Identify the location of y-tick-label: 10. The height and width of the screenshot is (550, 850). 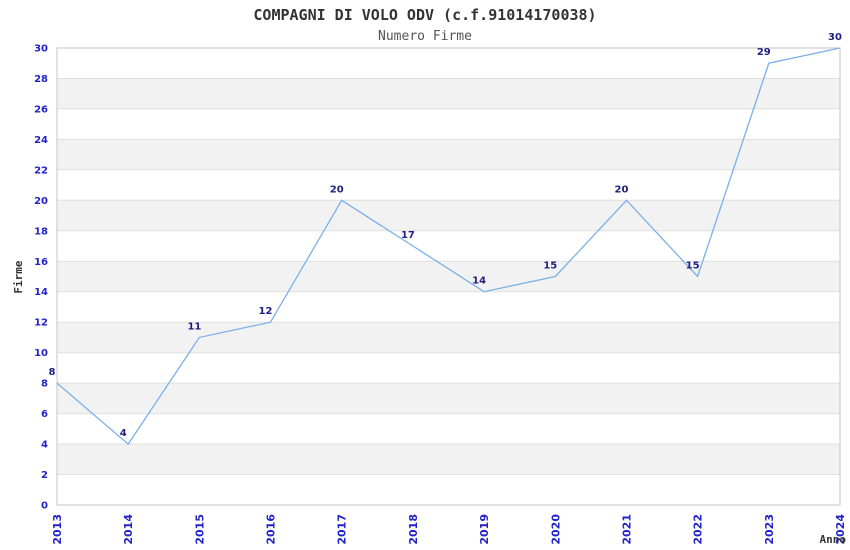
(41, 353).